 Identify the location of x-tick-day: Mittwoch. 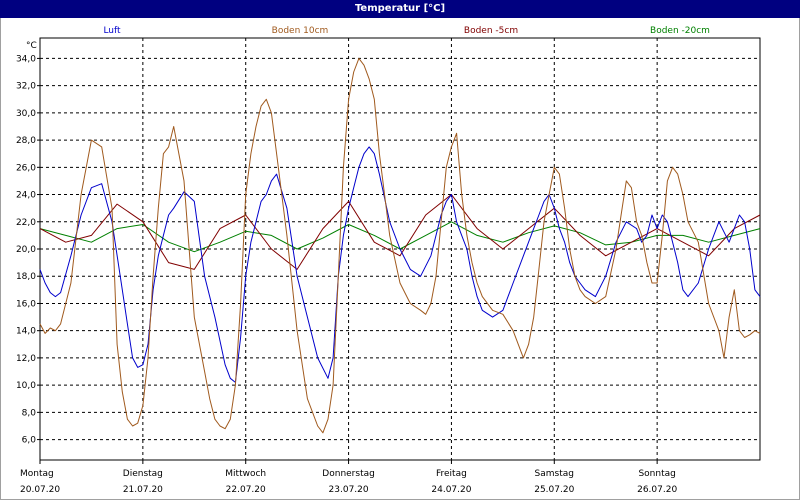
(245, 474).